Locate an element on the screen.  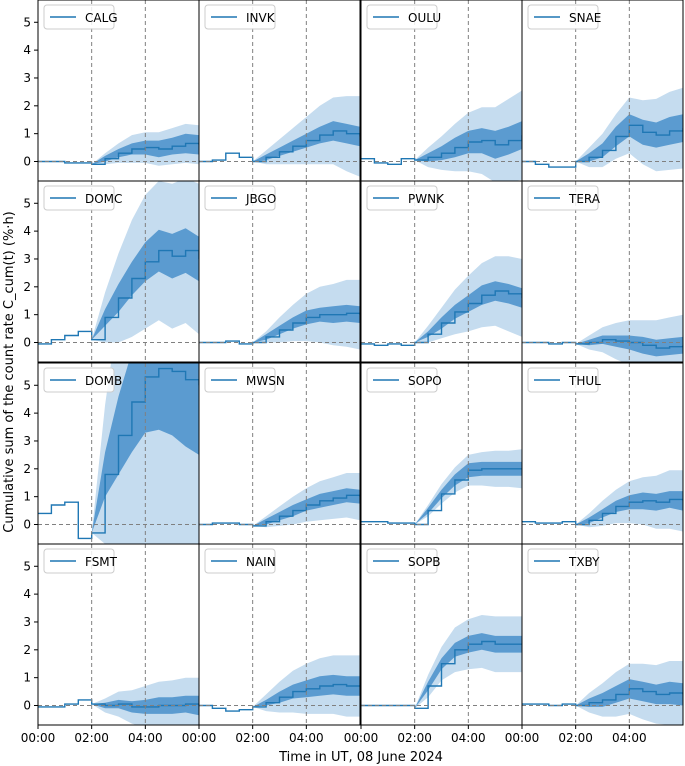
panel-nain: NAIN 00:00 02:00 04:00 is located at coordinates (271, 644).